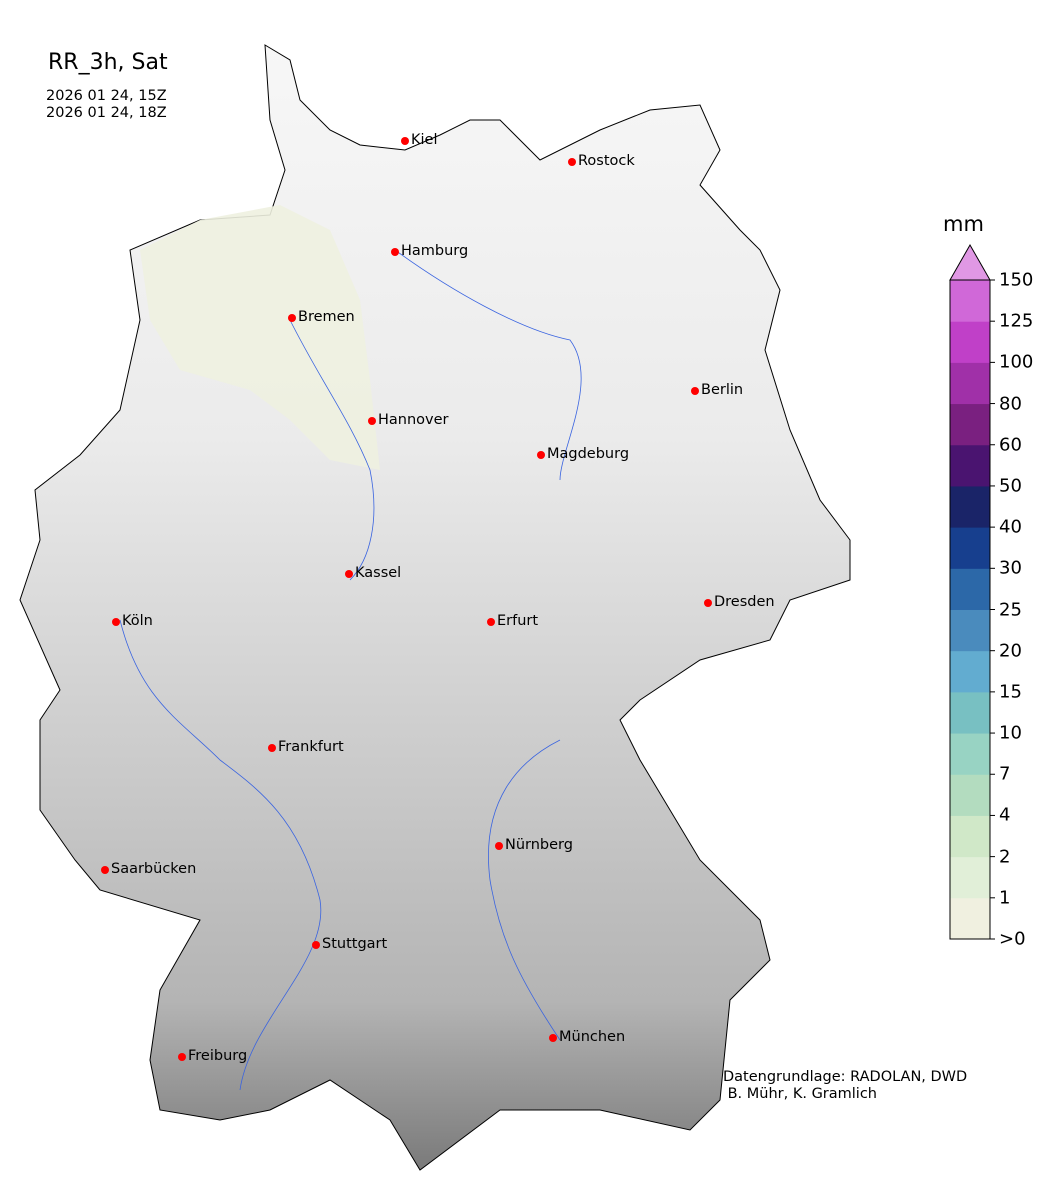 This screenshot has height=1185, width=1053. What do you see at coordinates (1012, 939) in the screenshot?
I see `colorbar-tick-label: >0` at bounding box center [1012, 939].